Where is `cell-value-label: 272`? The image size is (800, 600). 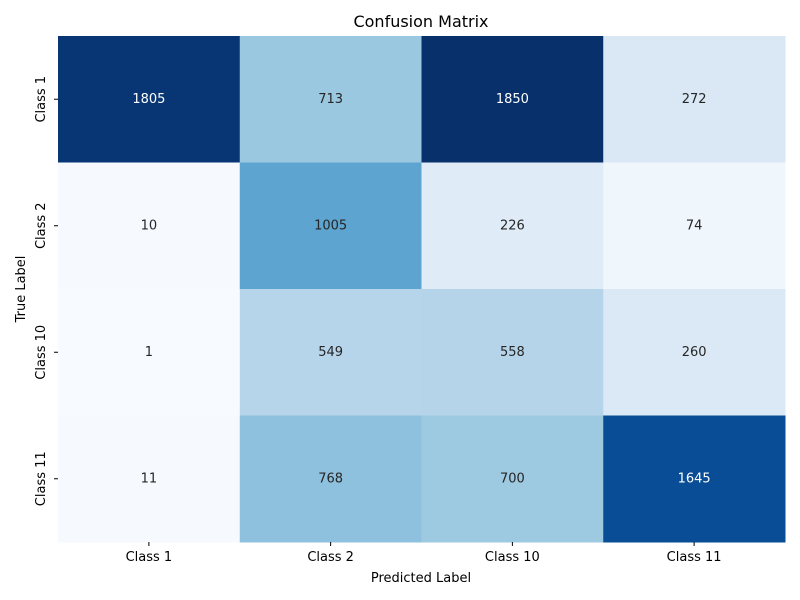
cell-value-label: 272 is located at coordinates (694, 99).